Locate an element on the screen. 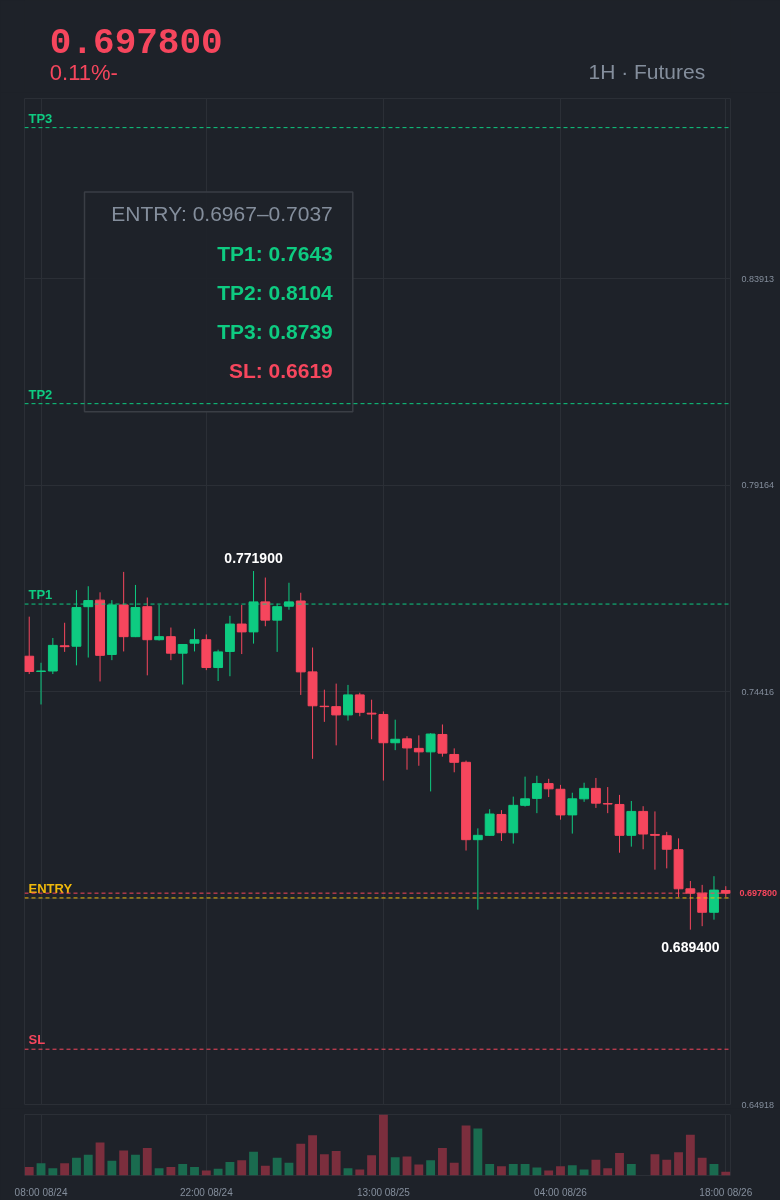 The width and height of the screenshot is (780, 1200). ref-line-label: TP3 is located at coordinates (40, 118).